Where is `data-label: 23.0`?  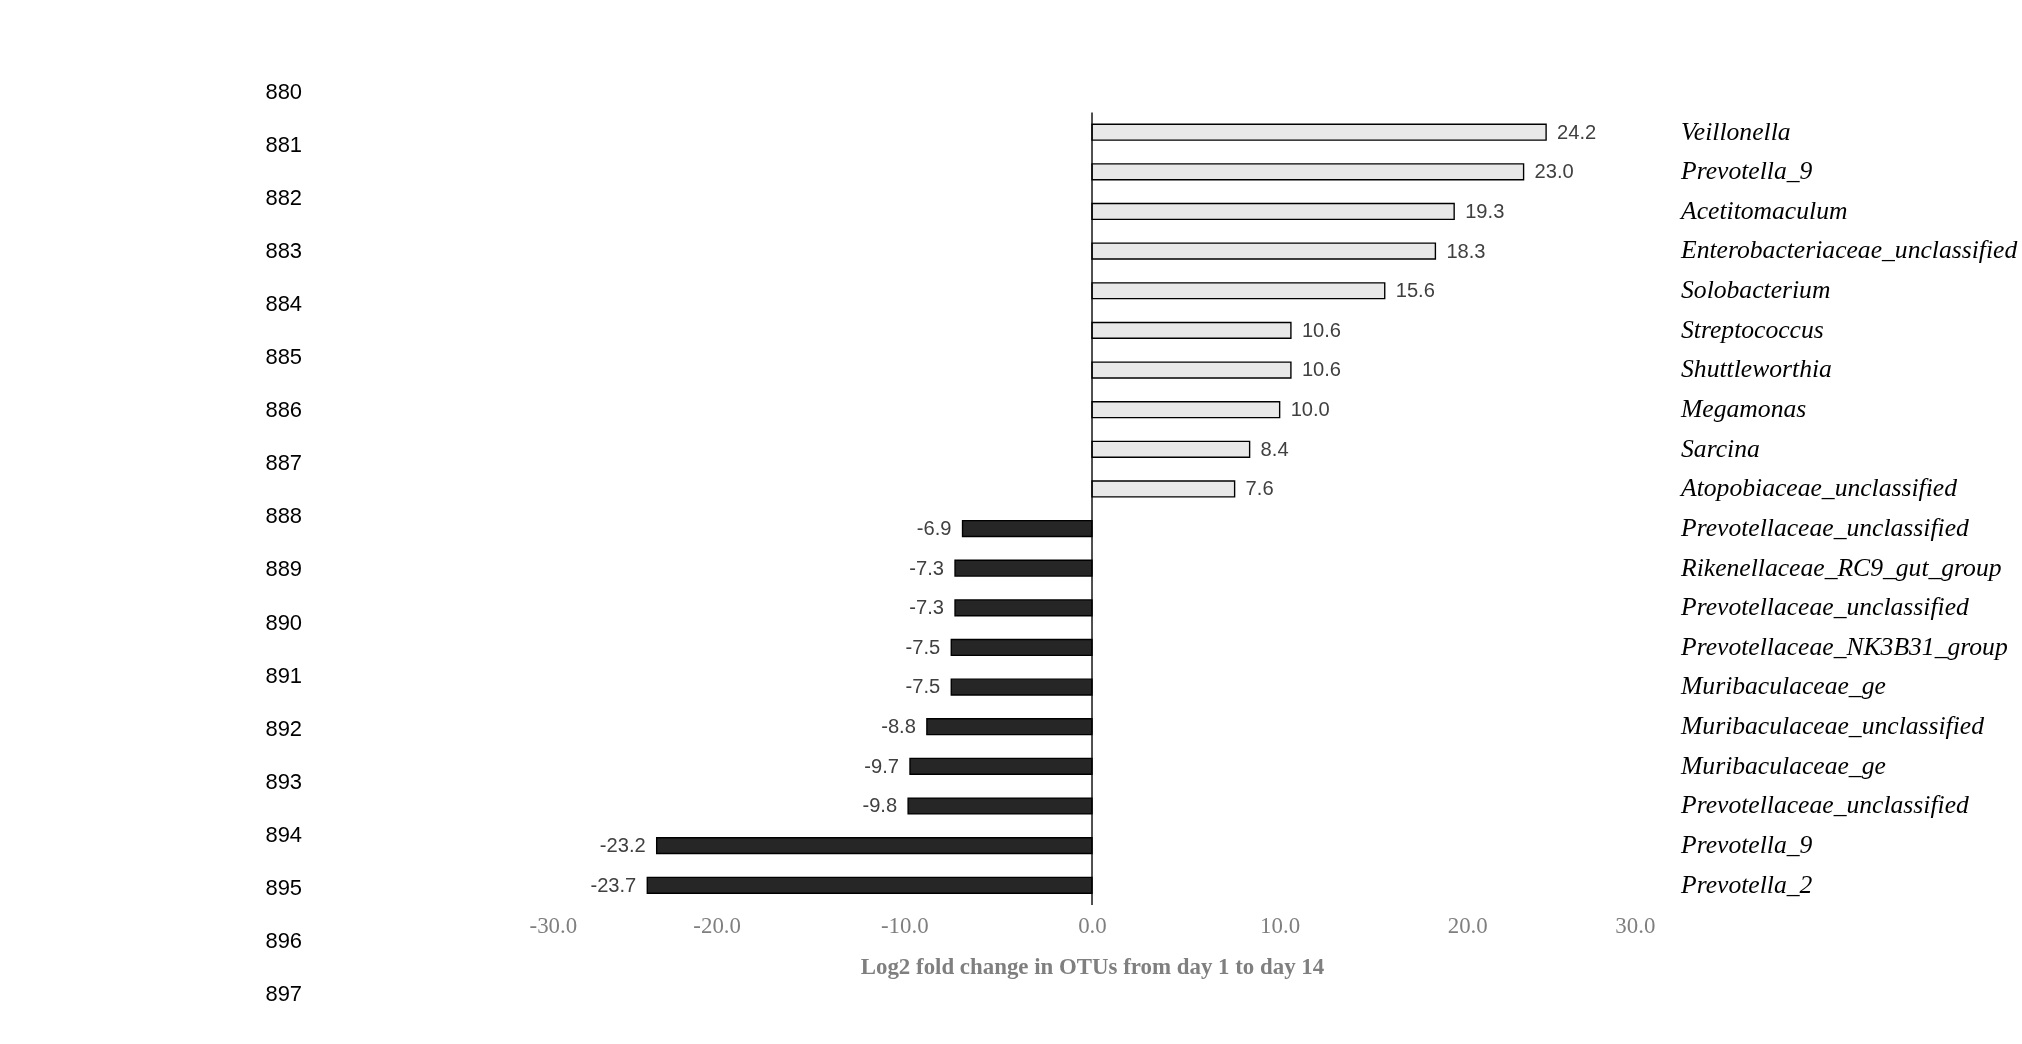 data-label: 23.0 is located at coordinates (1554, 171).